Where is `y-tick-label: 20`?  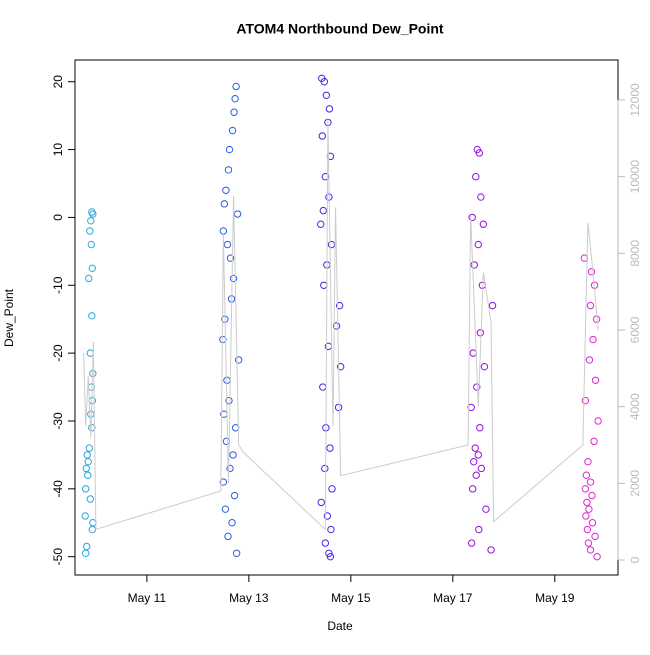
y-tick-label: 20 is located at coordinates (58, 82).